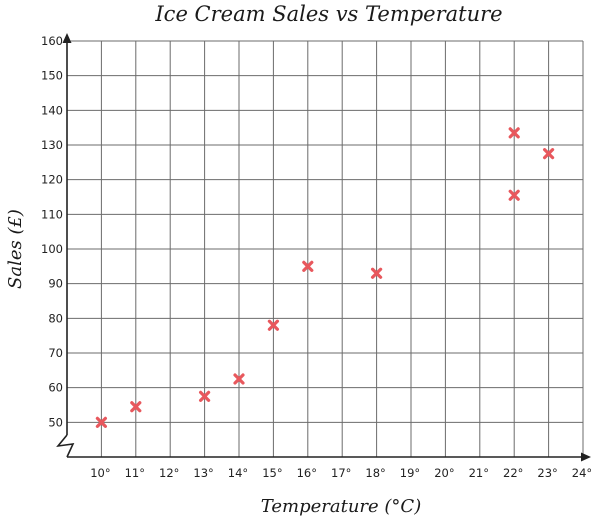 The width and height of the screenshot is (600, 519). What do you see at coordinates (52, 214) in the screenshot?
I see `y-tick-label: 110` at bounding box center [52, 214].